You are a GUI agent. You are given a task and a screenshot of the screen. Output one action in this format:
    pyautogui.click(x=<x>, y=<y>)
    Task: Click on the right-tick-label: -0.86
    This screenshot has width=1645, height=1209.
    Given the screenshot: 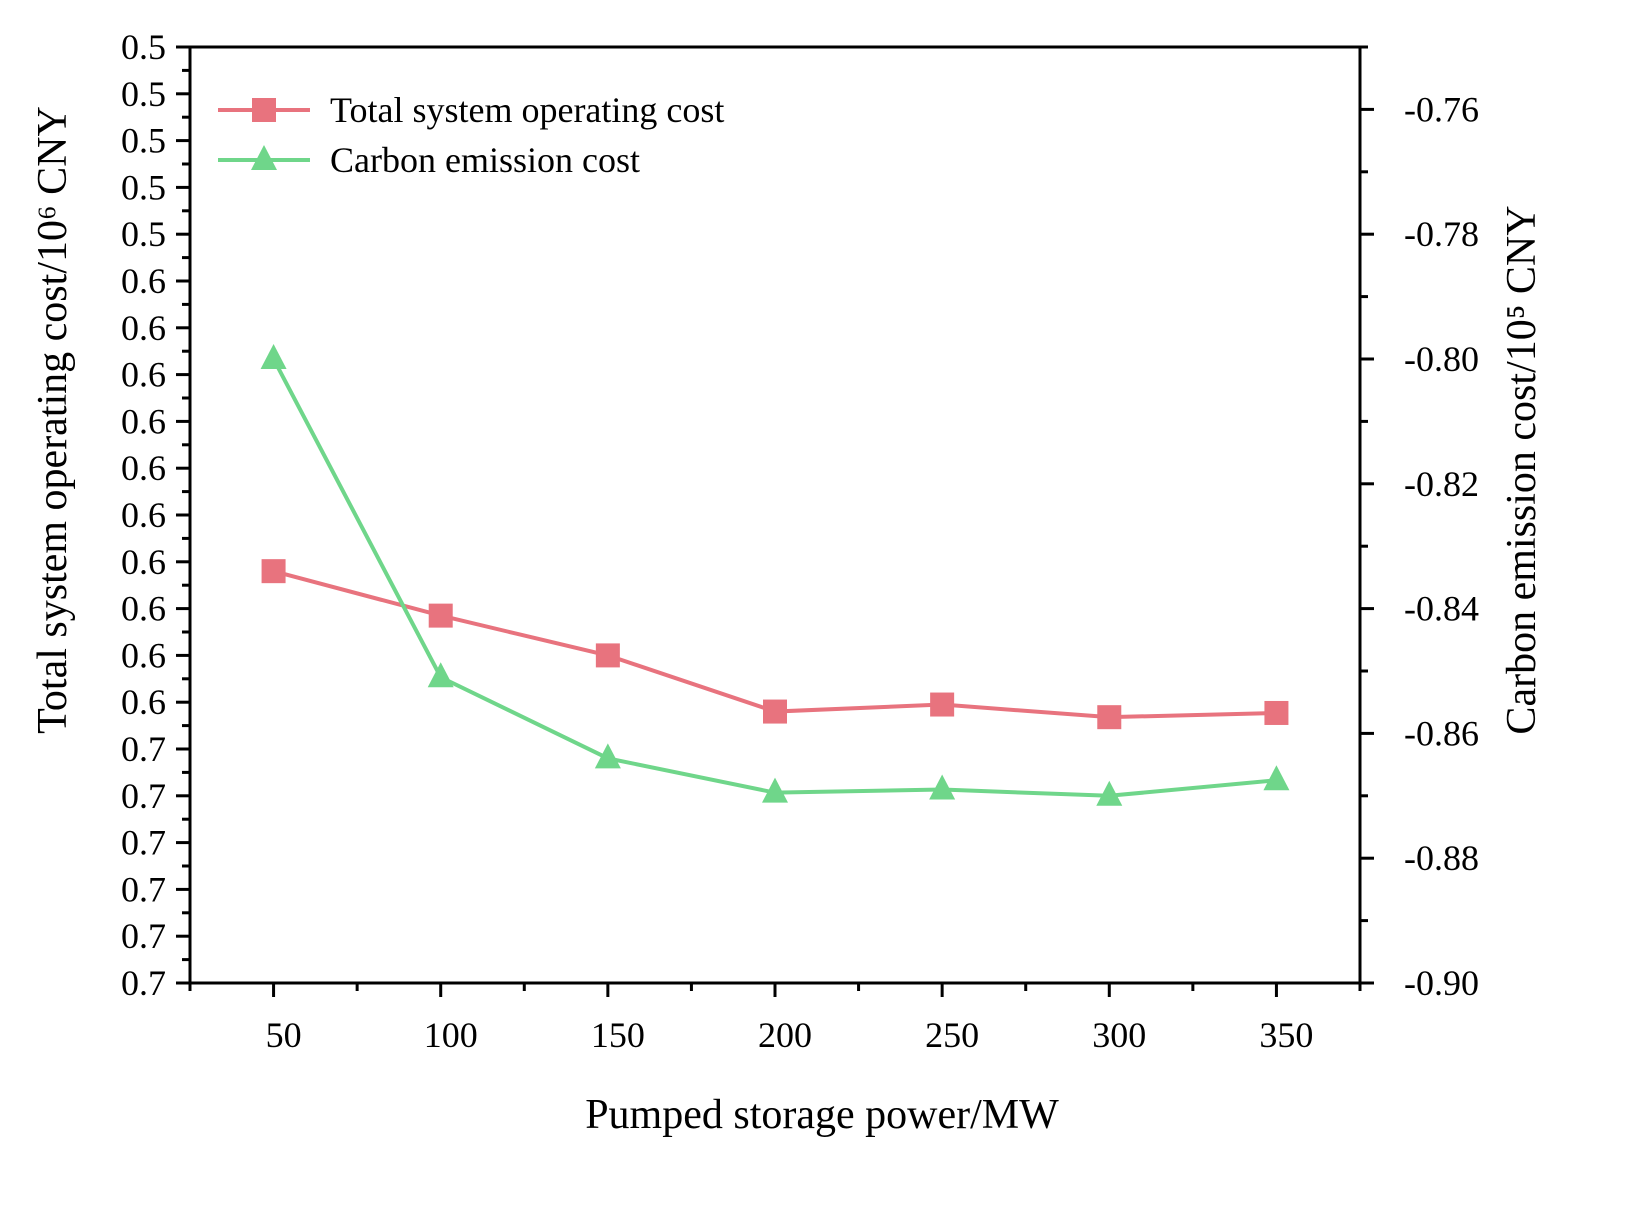 What is the action you would take?
    pyautogui.click(x=1441, y=733)
    